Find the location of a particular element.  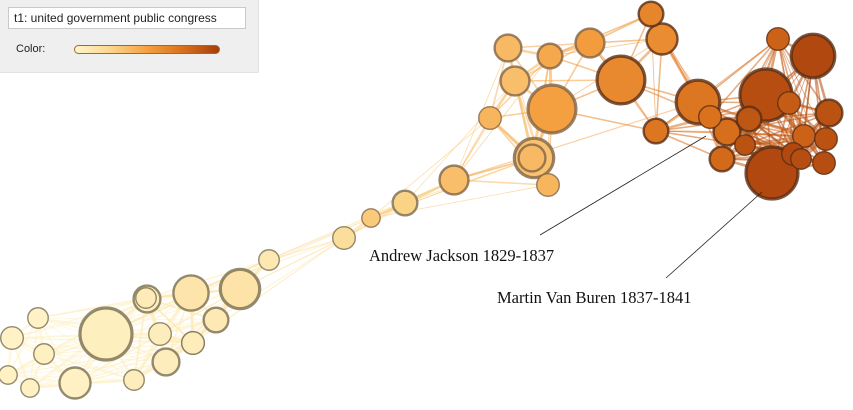

vanburen-leader-line is located at coordinates (714, 235).